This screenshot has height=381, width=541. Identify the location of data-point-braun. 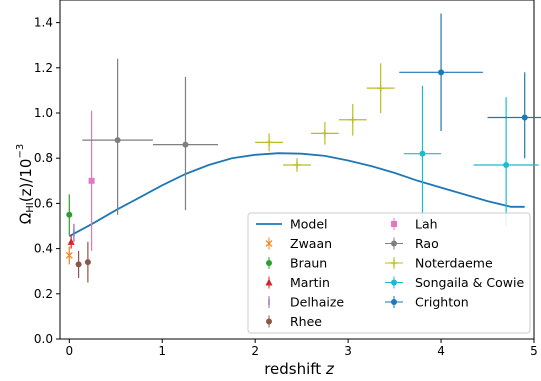
(69, 215).